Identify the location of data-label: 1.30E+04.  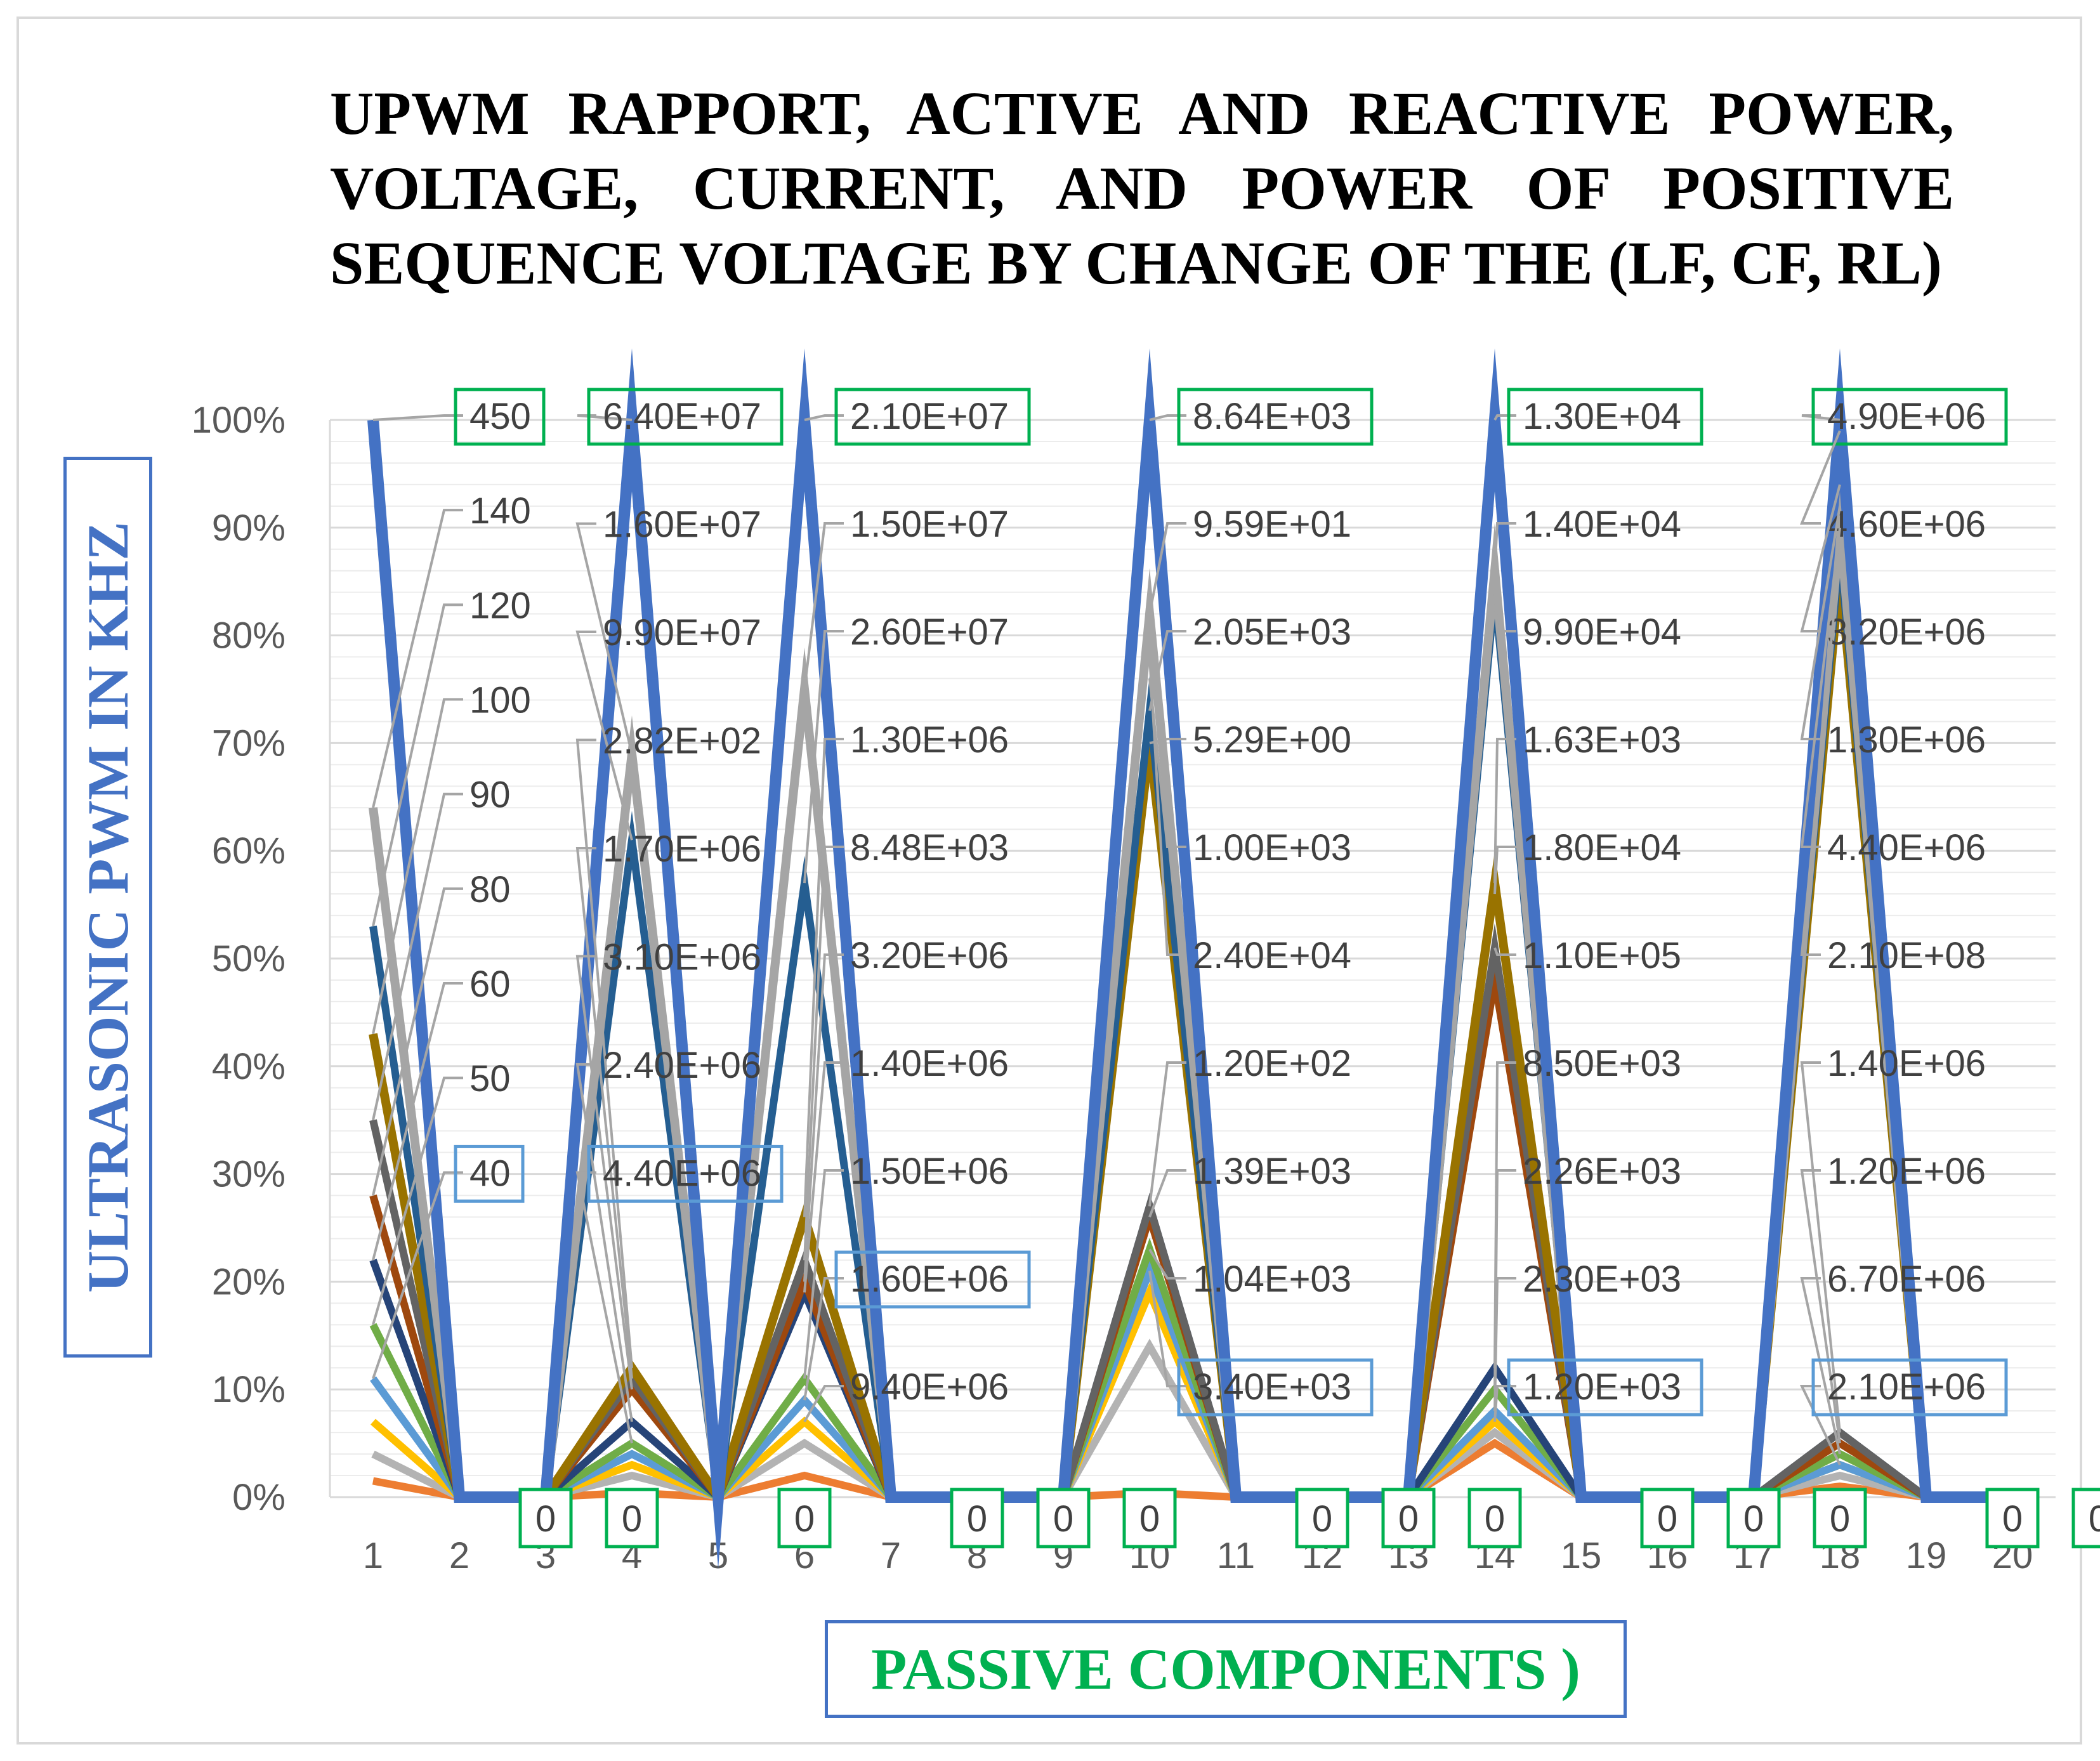
(1602, 416).